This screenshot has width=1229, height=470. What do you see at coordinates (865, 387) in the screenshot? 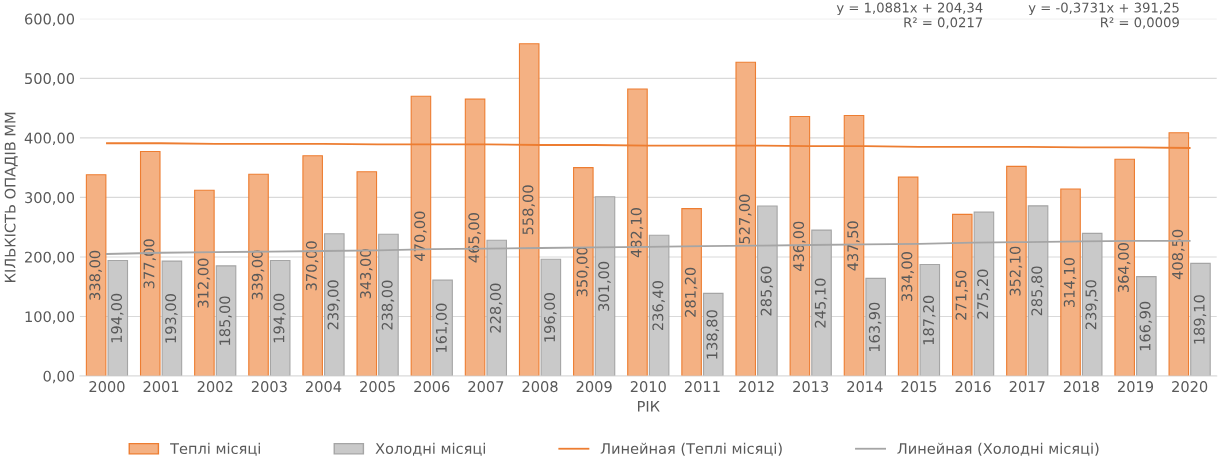
I see `x-tick-label: 2014` at bounding box center [865, 387].